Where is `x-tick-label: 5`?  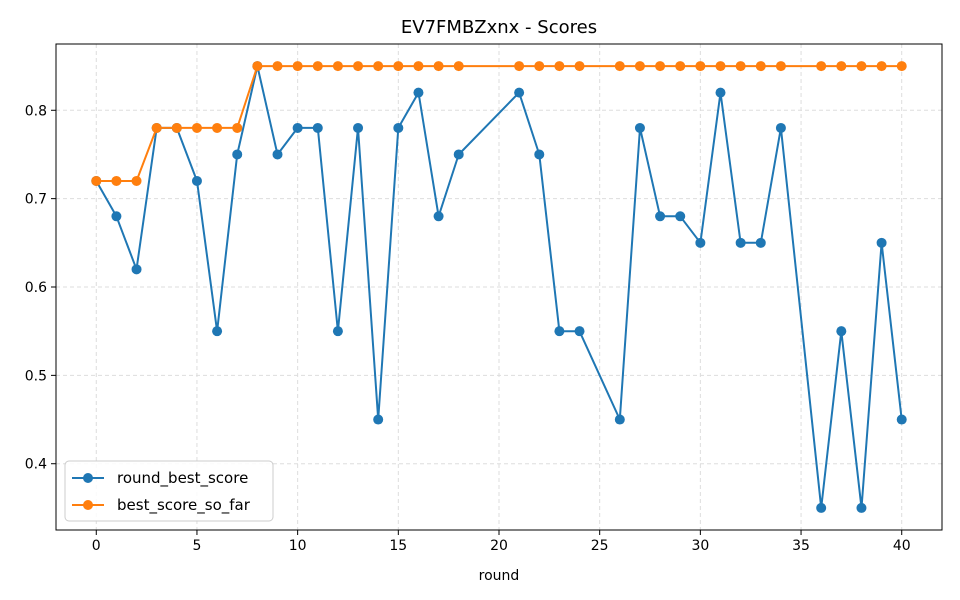
x-tick-label: 5 is located at coordinates (196, 546).